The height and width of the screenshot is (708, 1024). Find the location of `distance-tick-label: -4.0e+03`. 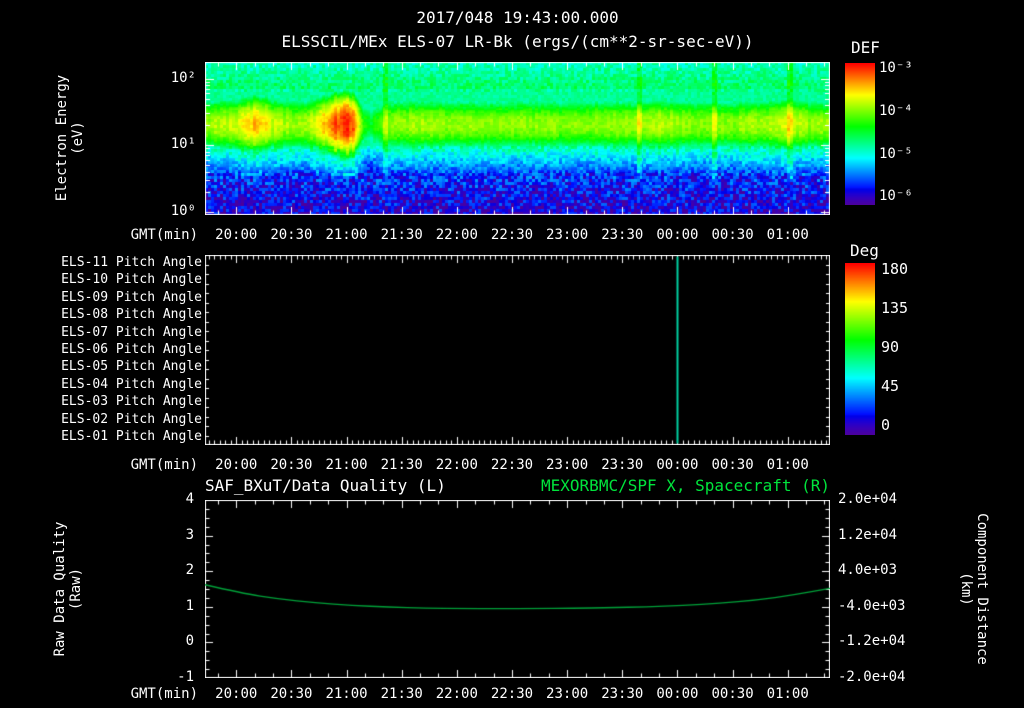

distance-tick-label: -4.0e+03 is located at coordinates (872, 605).